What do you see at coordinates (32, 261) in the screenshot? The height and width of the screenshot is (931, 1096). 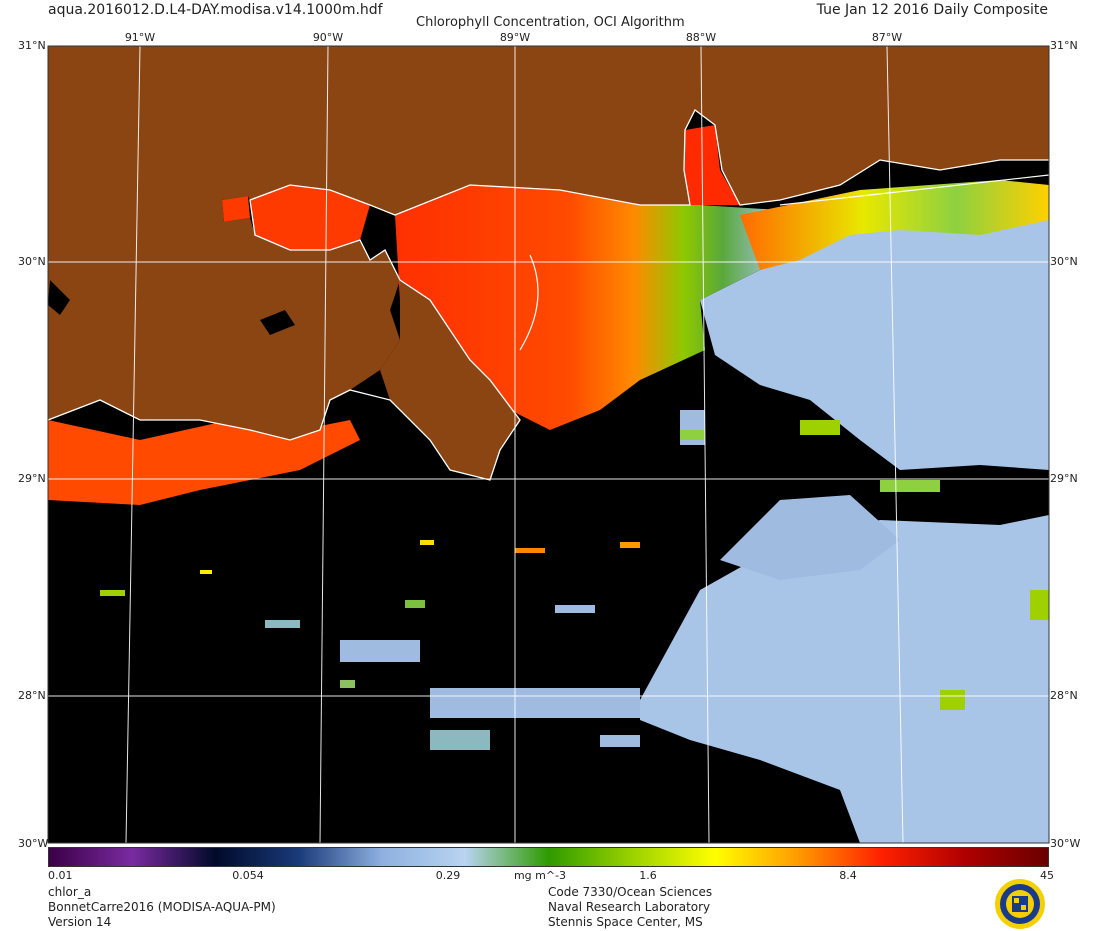 I see `lat-label-30n-left: 30°N` at bounding box center [32, 261].